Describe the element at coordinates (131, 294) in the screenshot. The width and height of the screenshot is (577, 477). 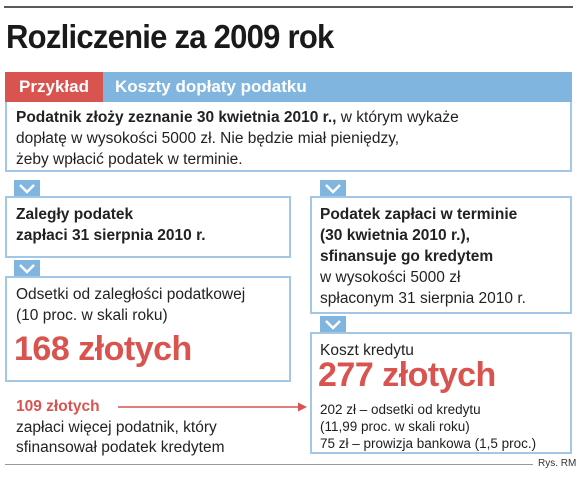
I see `left-box2-line-1: Odsetki od zaległości podatkowej` at that location.